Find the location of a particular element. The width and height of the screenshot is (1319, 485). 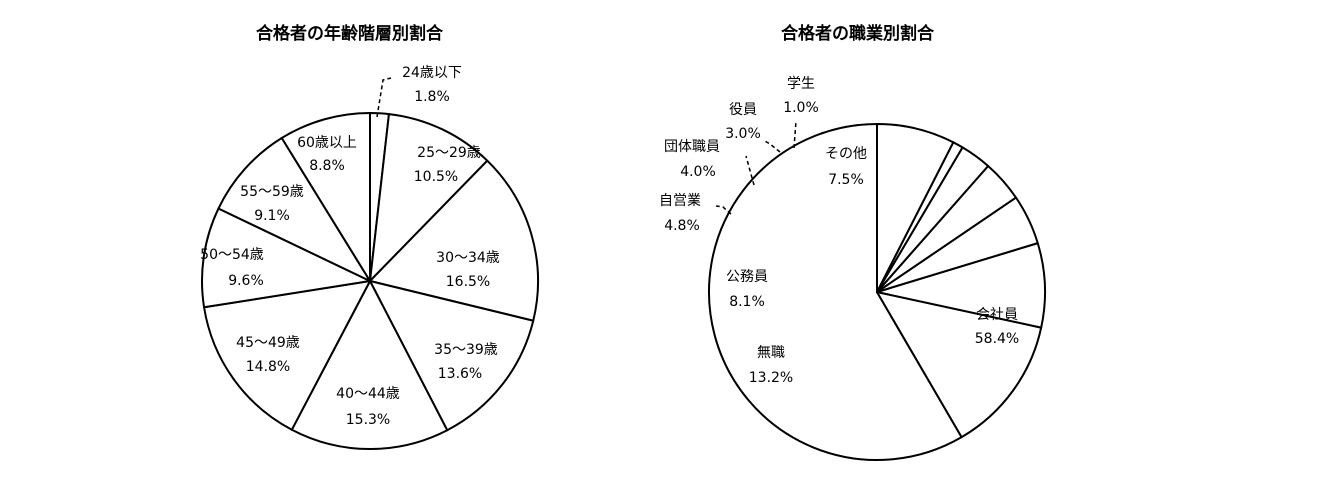

slice-category-label: 40～44歳 is located at coordinates (368, 394).